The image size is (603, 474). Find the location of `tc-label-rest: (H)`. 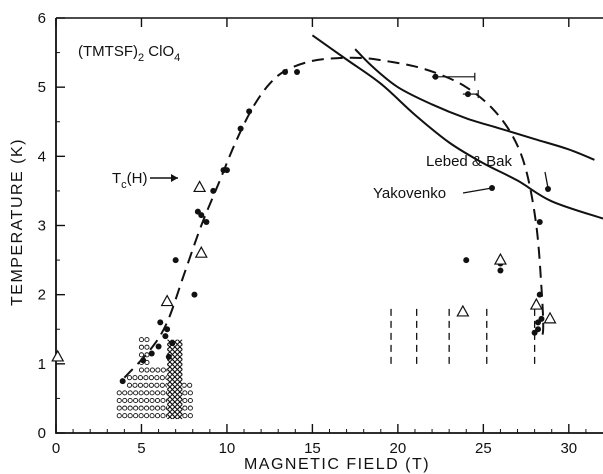

tc-label-rest: (H) is located at coordinates (137, 178).